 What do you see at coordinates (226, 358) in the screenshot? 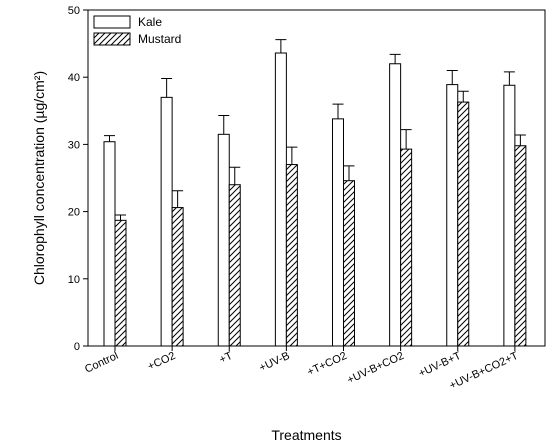
I see `x-tick-label-3: +T` at bounding box center [226, 358].